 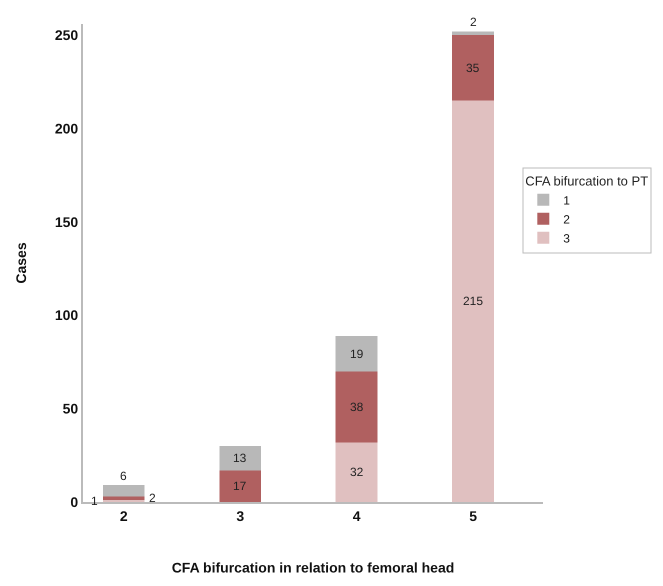 I want to click on y-axis-title: Cases, so click(x=20, y=263).